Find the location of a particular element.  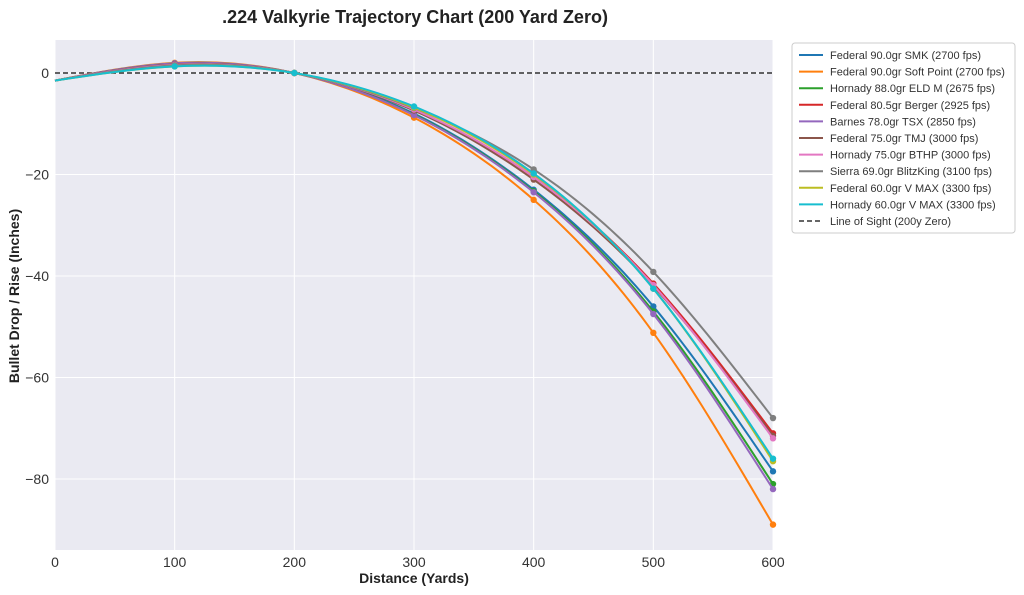

y-axis-label: Bullet Drop / Rise (Inches) is located at coordinates (14, 296).